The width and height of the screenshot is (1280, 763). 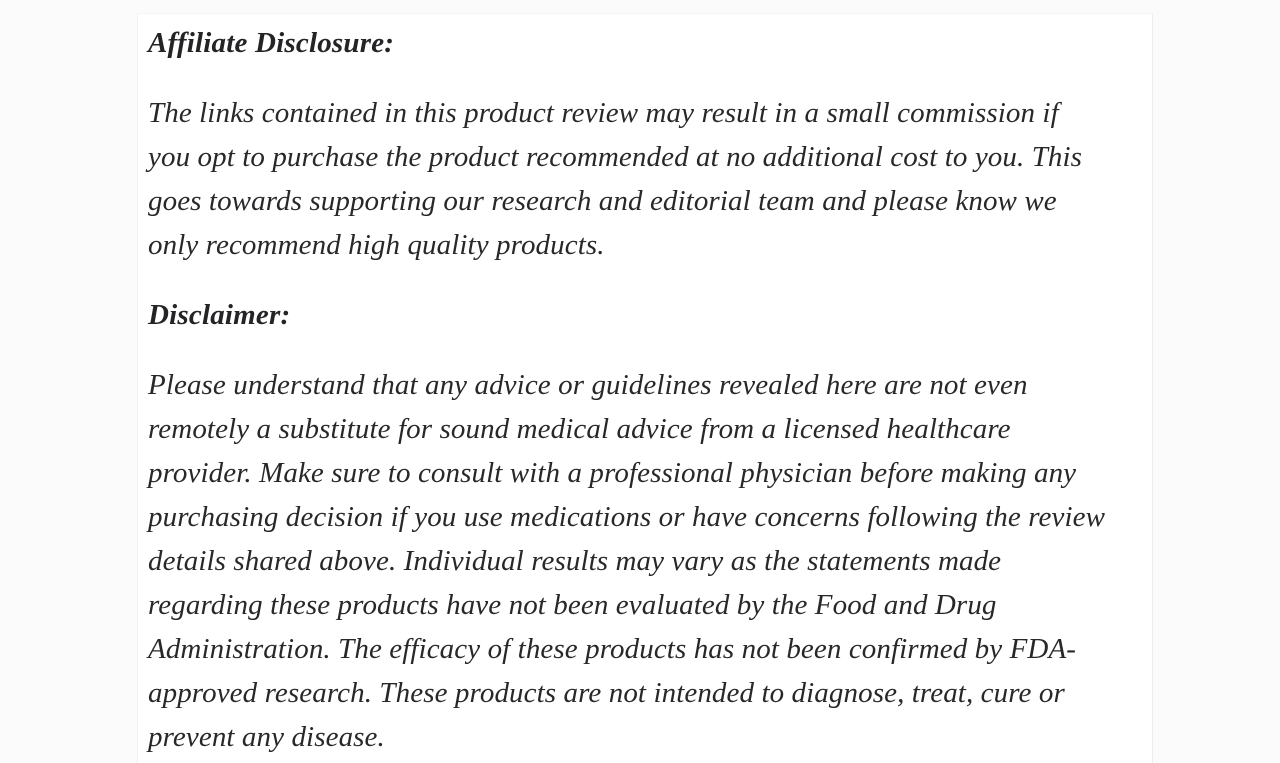 I want to click on affiliate-disclosure-heading: Affiliate Disclosure:, so click(x=271, y=43).